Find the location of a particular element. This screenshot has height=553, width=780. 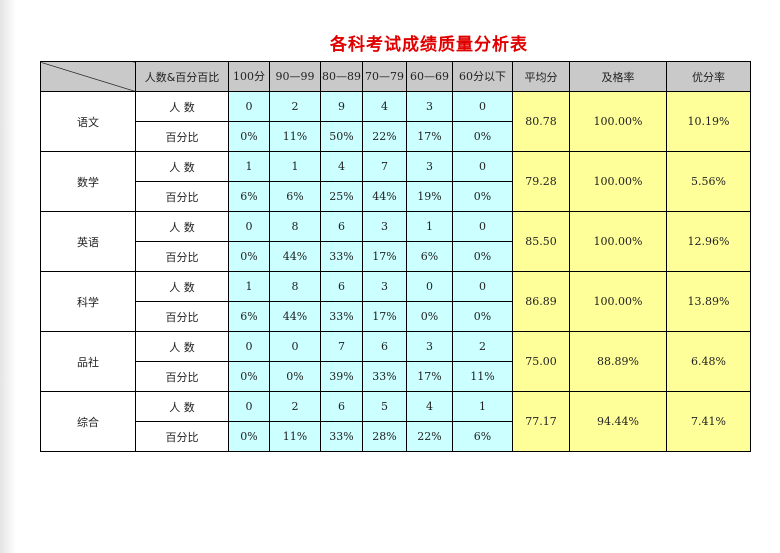

subject-name: 语文 is located at coordinates (88, 121).